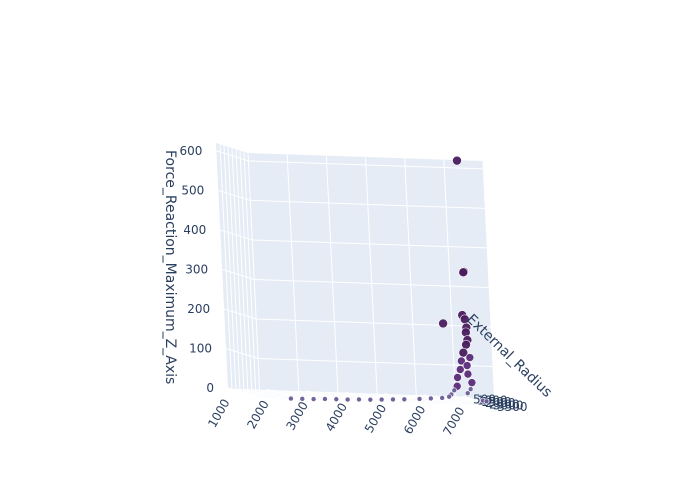  Describe the element at coordinates (297, 415) in the screenshot. I see `x-tick-label: 3000` at that location.